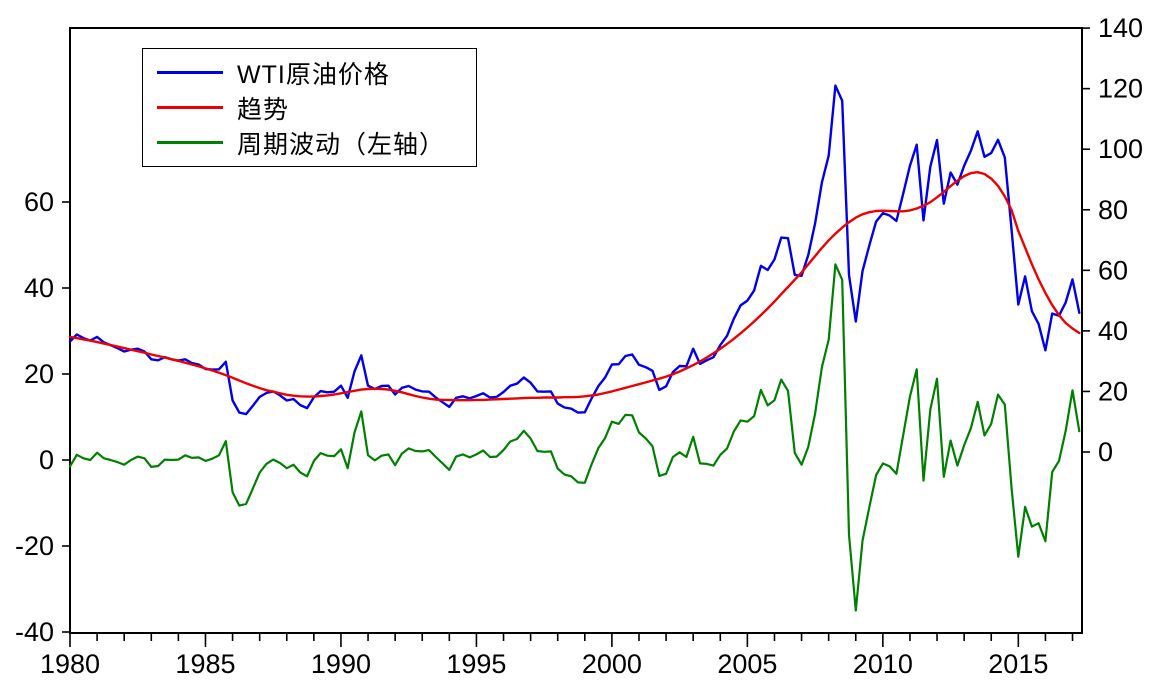  What do you see at coordinates (1018, 664) in the screenshot?
I see `x-axis-tick-label: 2015` at bounding box center [1018, 664].